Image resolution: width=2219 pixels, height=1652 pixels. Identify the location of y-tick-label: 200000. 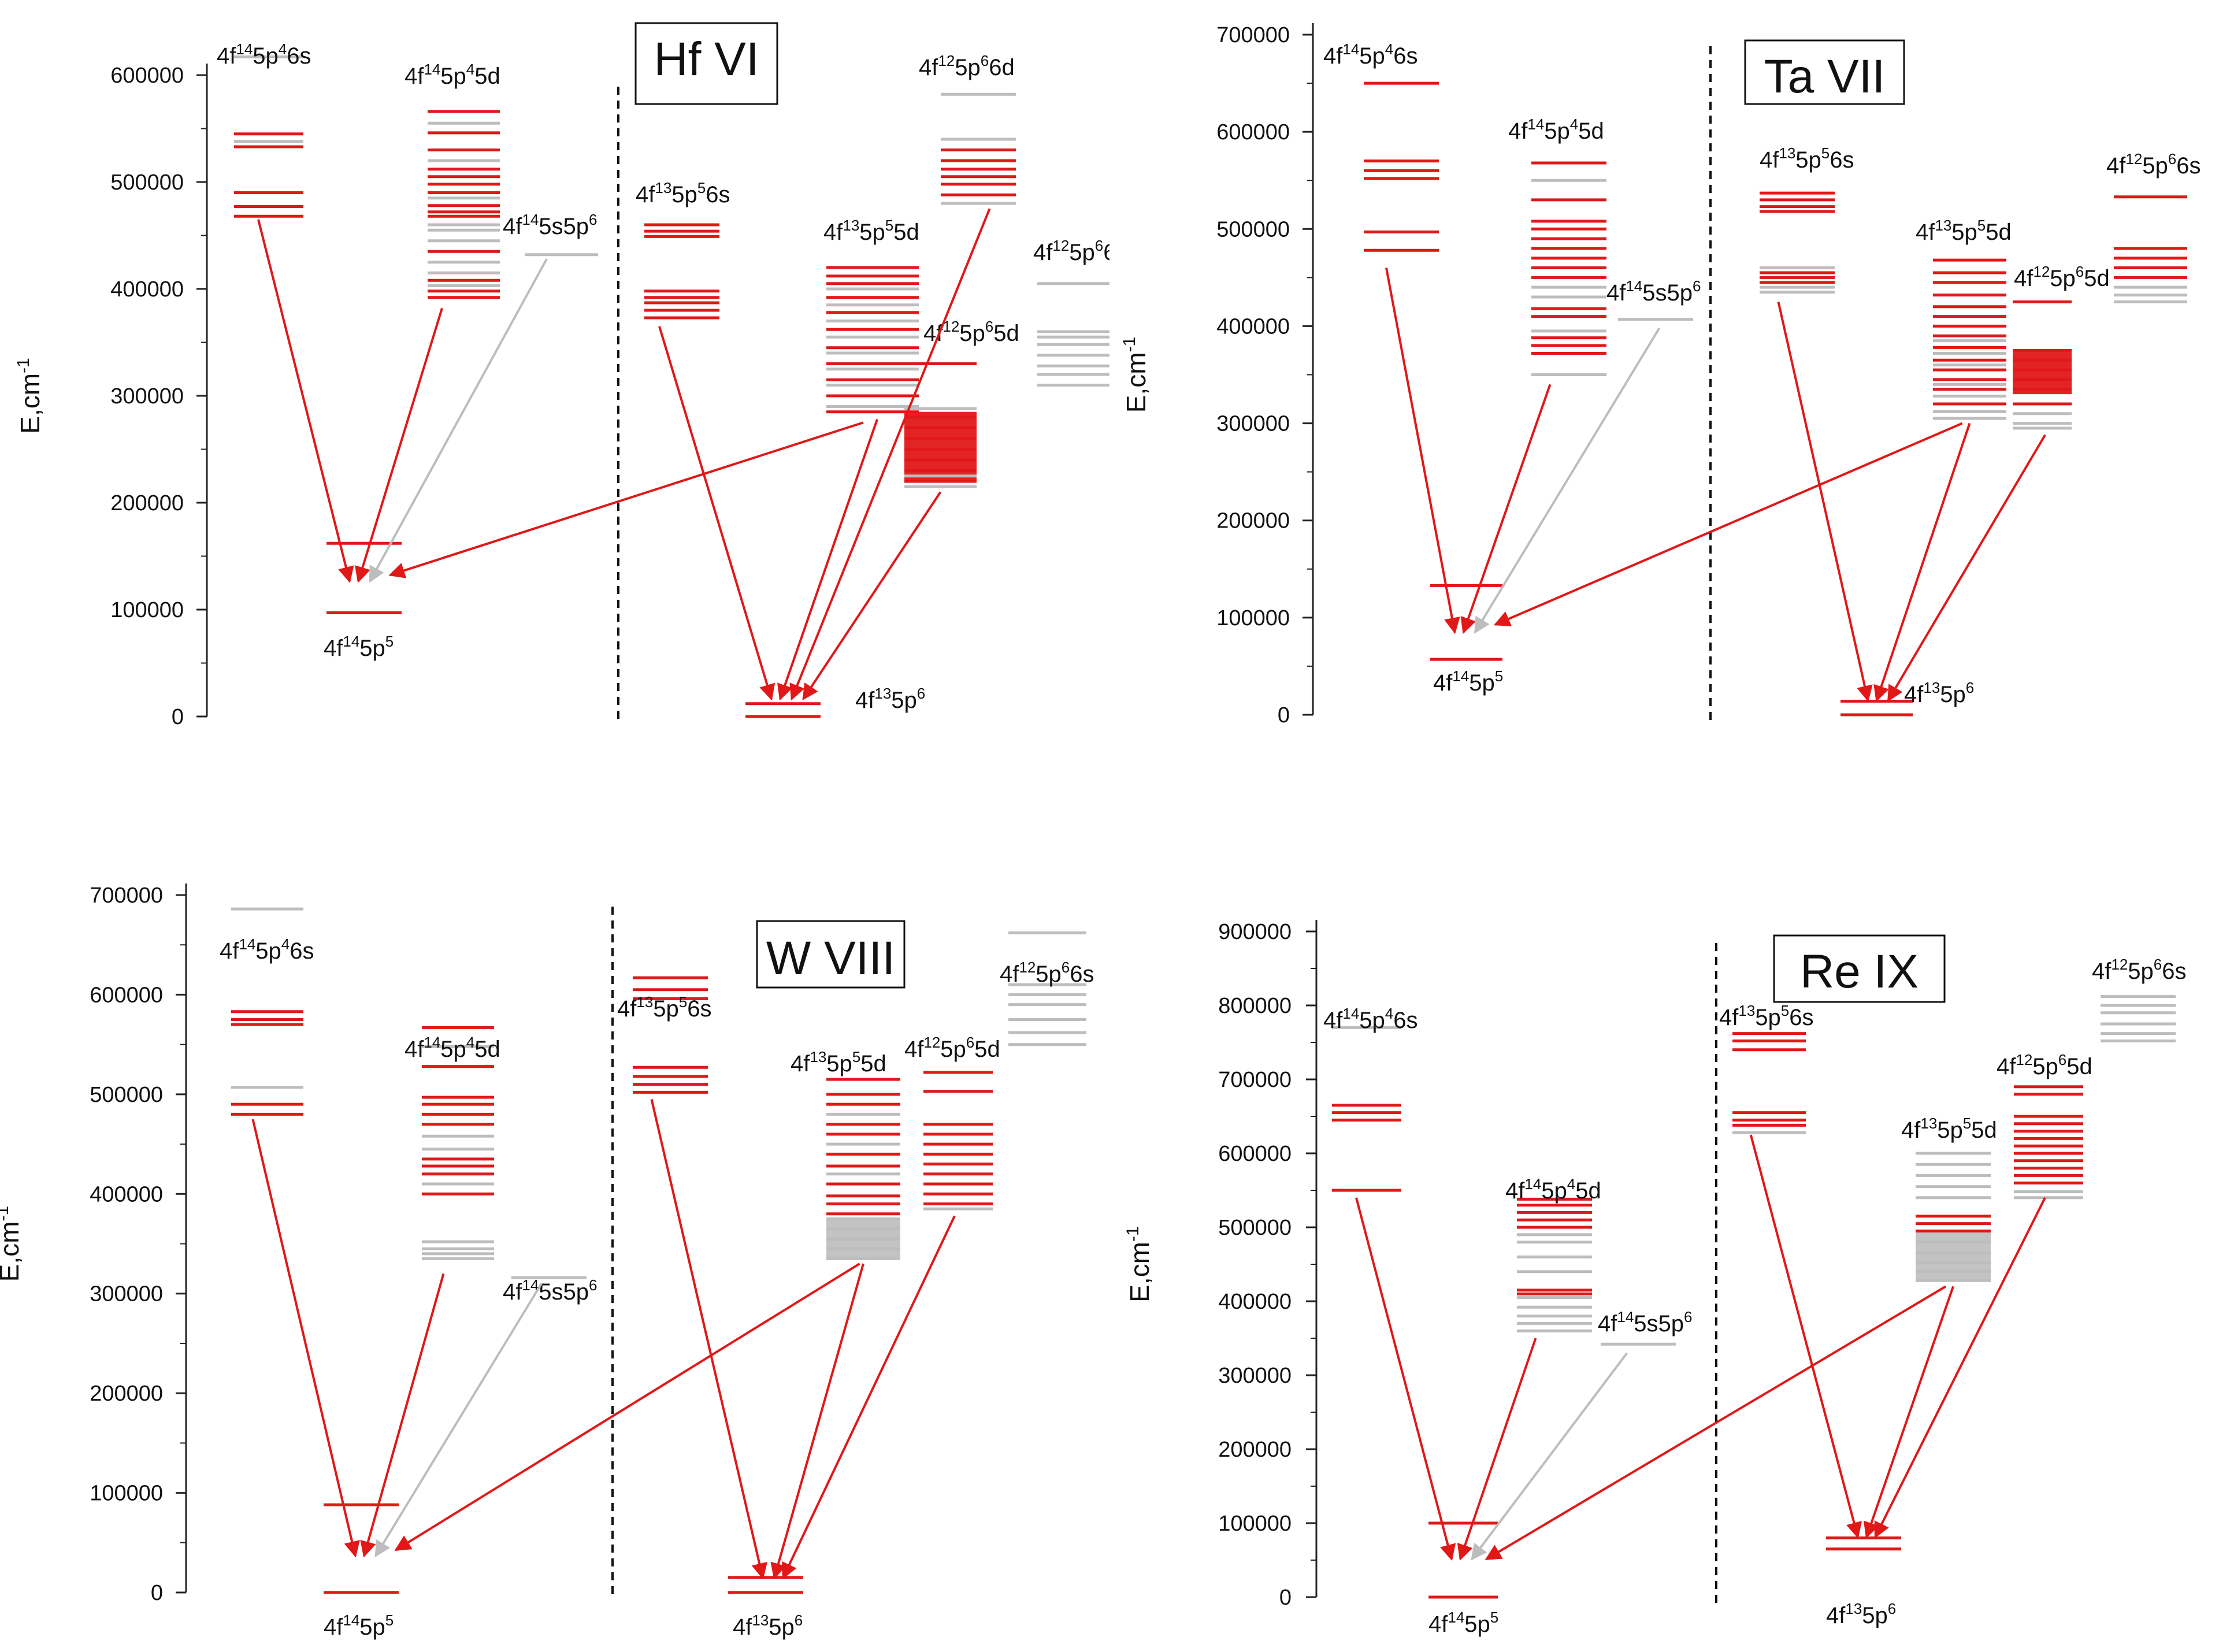
(126, 1394).